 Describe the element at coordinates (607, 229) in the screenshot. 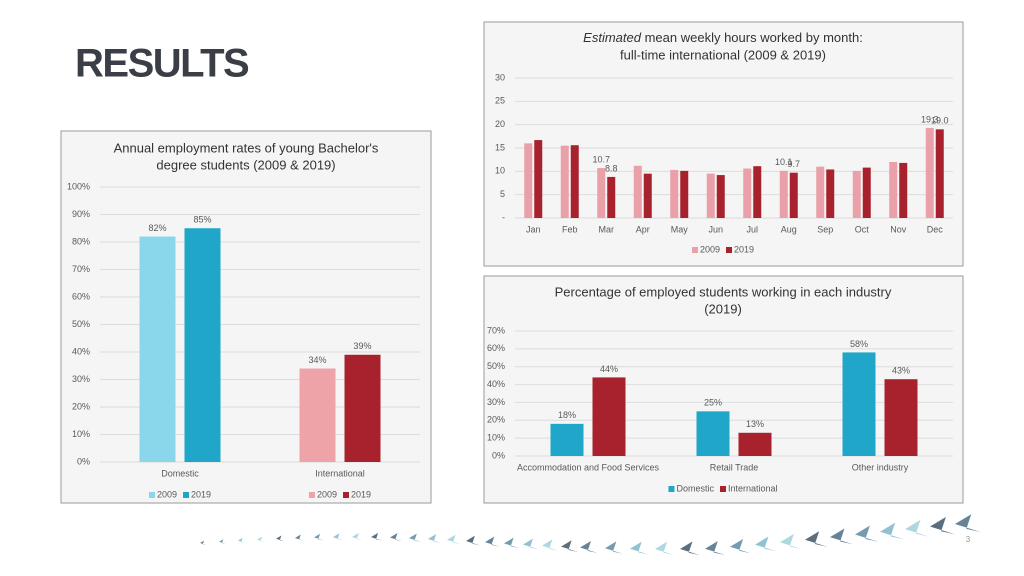

I see `x-tick-label: Mar` at that location.